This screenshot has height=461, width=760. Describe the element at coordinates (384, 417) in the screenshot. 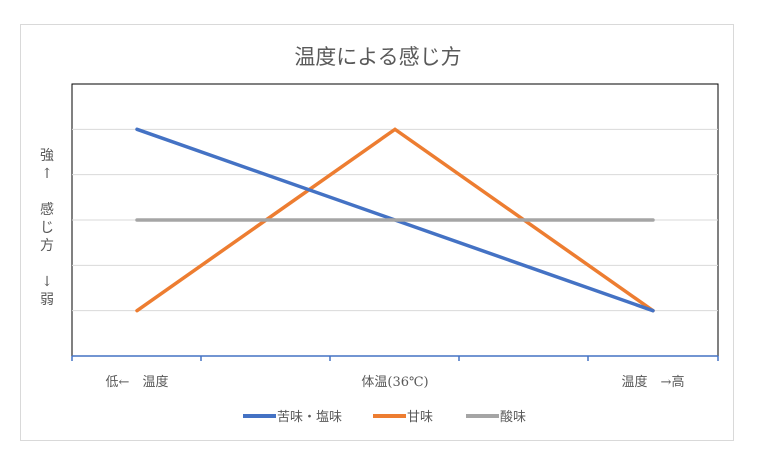

I see `legend: 苦味・塩味 甘味 酸味` at that location.